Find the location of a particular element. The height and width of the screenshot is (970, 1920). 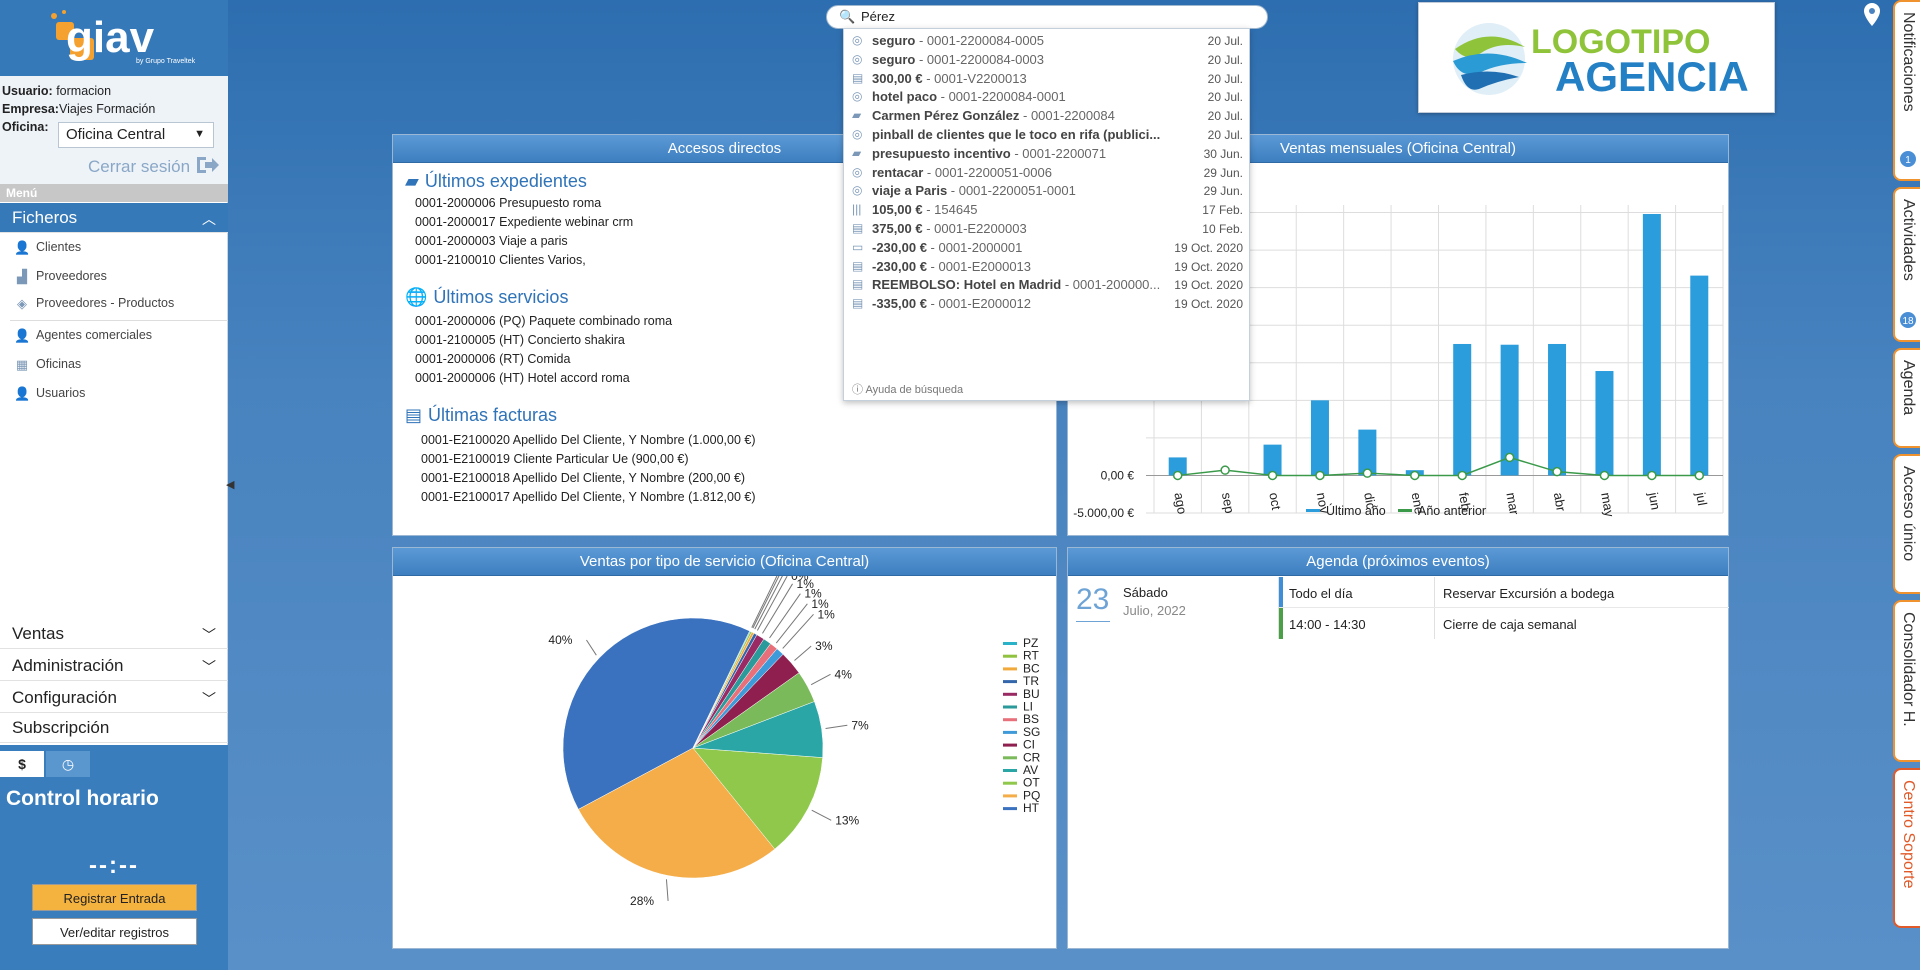

legend-entry: BS is located at coordinates (1031, 719).